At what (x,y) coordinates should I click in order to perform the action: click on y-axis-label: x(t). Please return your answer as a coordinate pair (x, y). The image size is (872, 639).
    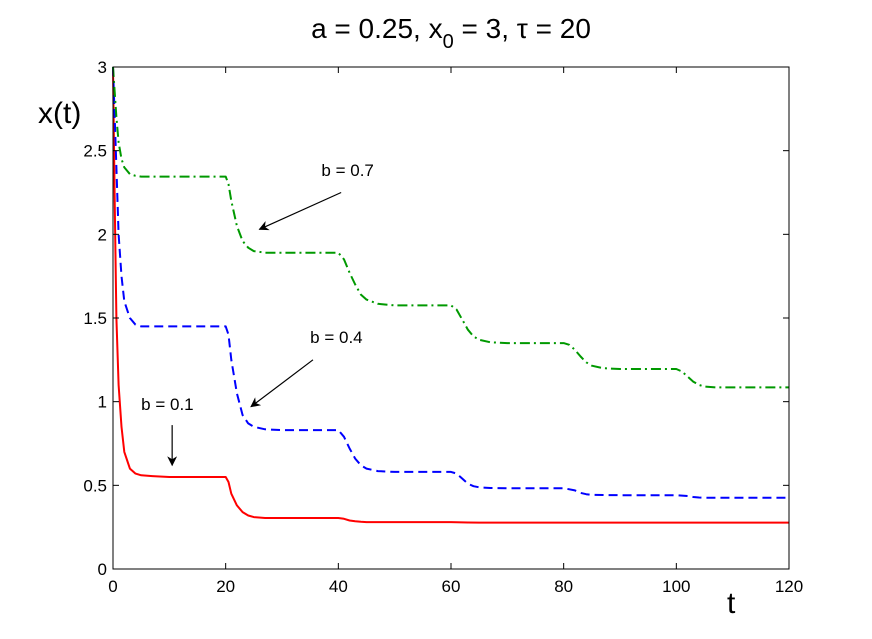
    Looking at the image, I should click on (59, 113).